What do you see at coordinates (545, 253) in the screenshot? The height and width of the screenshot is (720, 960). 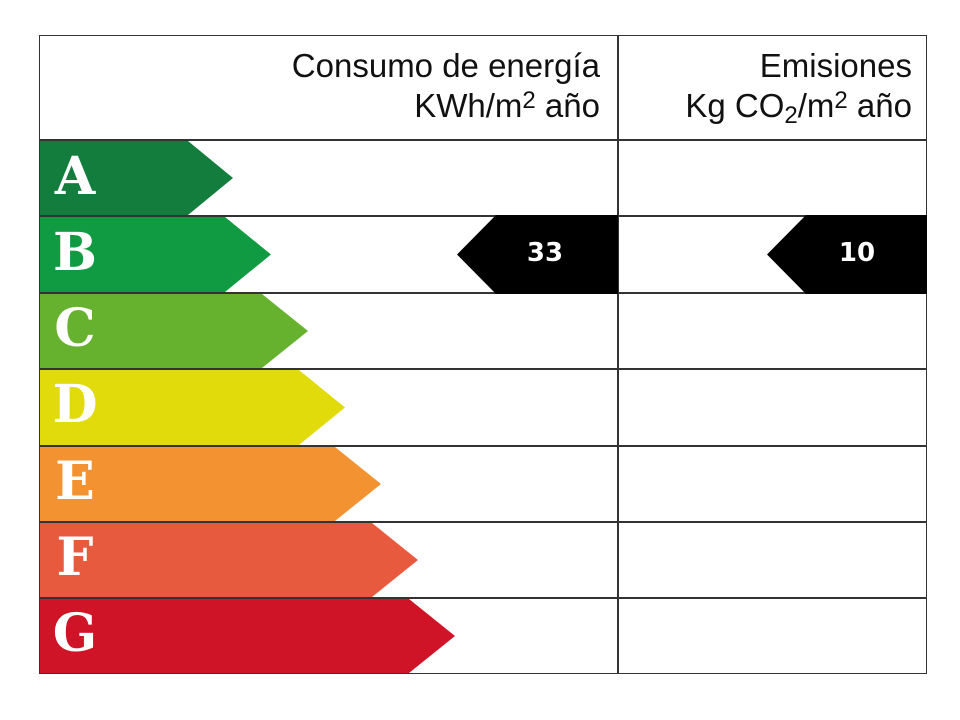 I see `energy-value: 33` at bounding box center [545, 253].